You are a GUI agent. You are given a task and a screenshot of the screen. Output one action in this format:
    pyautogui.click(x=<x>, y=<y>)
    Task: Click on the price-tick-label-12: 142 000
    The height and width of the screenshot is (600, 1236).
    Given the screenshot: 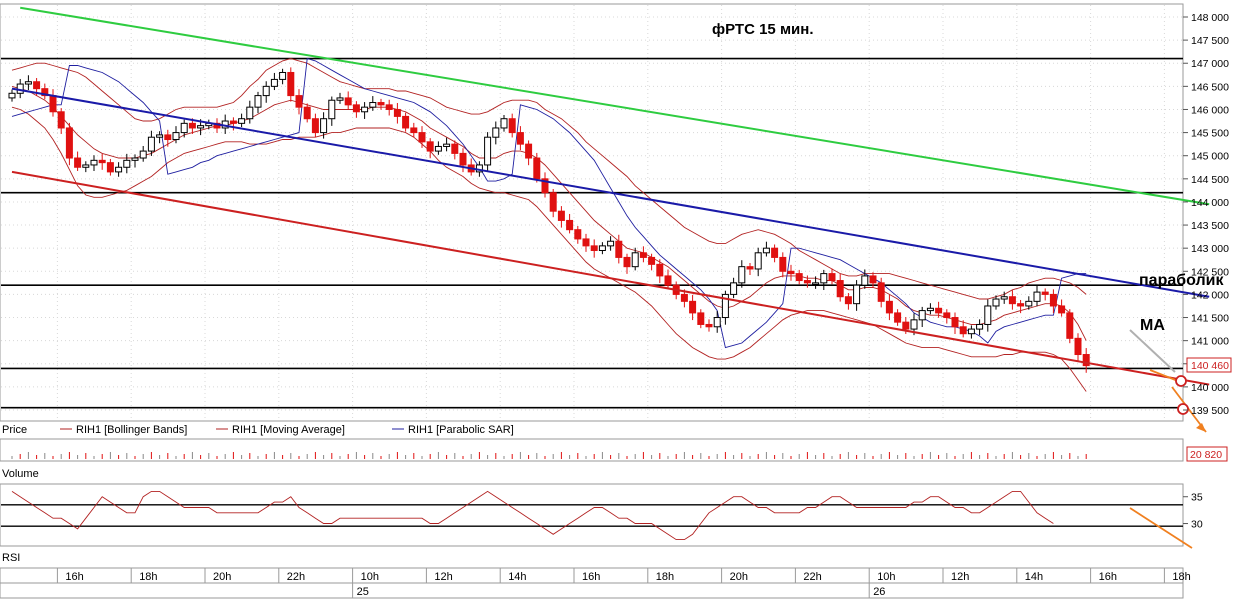 What is the action you would take?
    pyautogui.click(x=1210, y=295)
    